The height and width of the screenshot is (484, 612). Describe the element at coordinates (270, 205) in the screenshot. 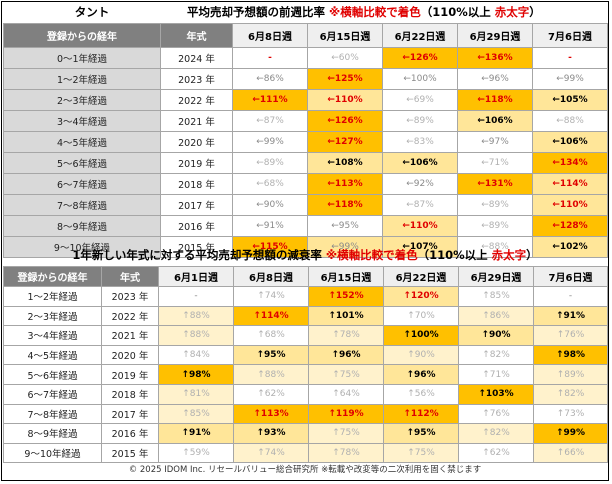

I see `data-cell: ←90%` at that location.